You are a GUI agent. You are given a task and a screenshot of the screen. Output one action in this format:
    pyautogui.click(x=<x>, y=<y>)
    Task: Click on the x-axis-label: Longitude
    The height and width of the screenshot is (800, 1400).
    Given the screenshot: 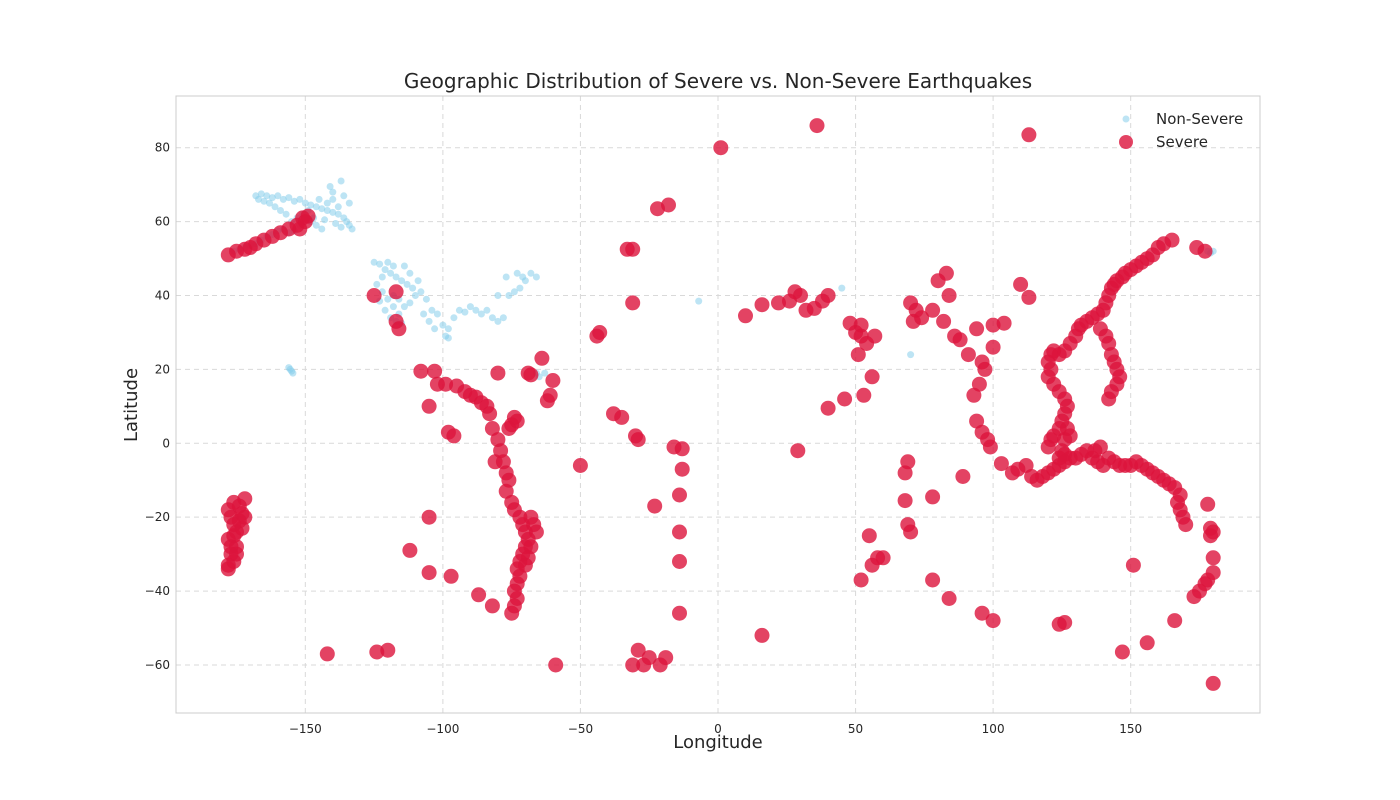 What is the action you would take?
    pyautogui.click(x=718, y=742)
    